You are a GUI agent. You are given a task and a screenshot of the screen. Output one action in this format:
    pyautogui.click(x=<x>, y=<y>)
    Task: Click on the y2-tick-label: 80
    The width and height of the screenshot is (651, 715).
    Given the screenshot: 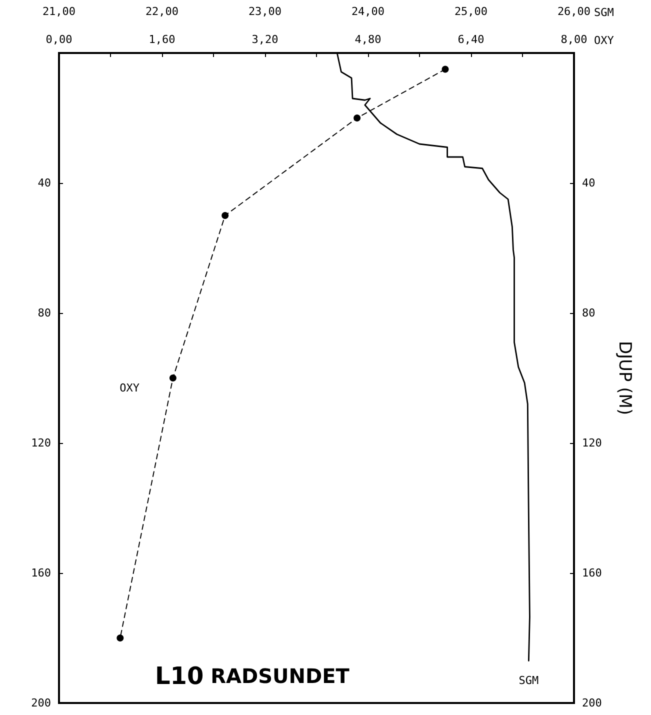 What is the action you would take?
    pyautogui.click(x=589, y=313)
    